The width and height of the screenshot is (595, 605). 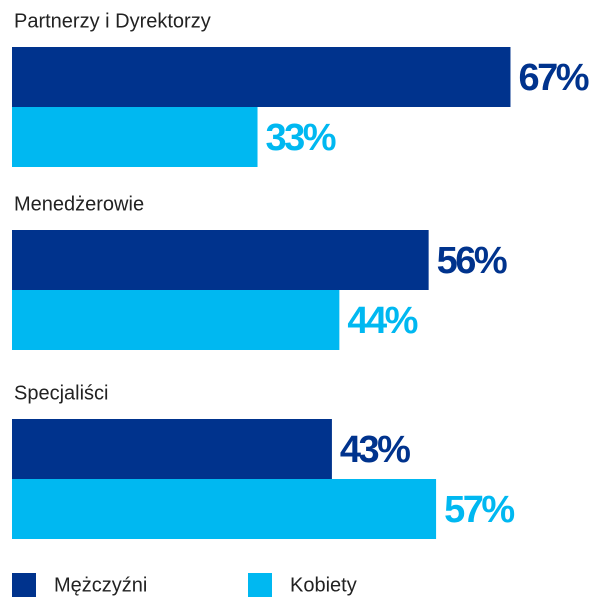 I want to click on category-label: Specjaliści, so click(x=61, y=393).